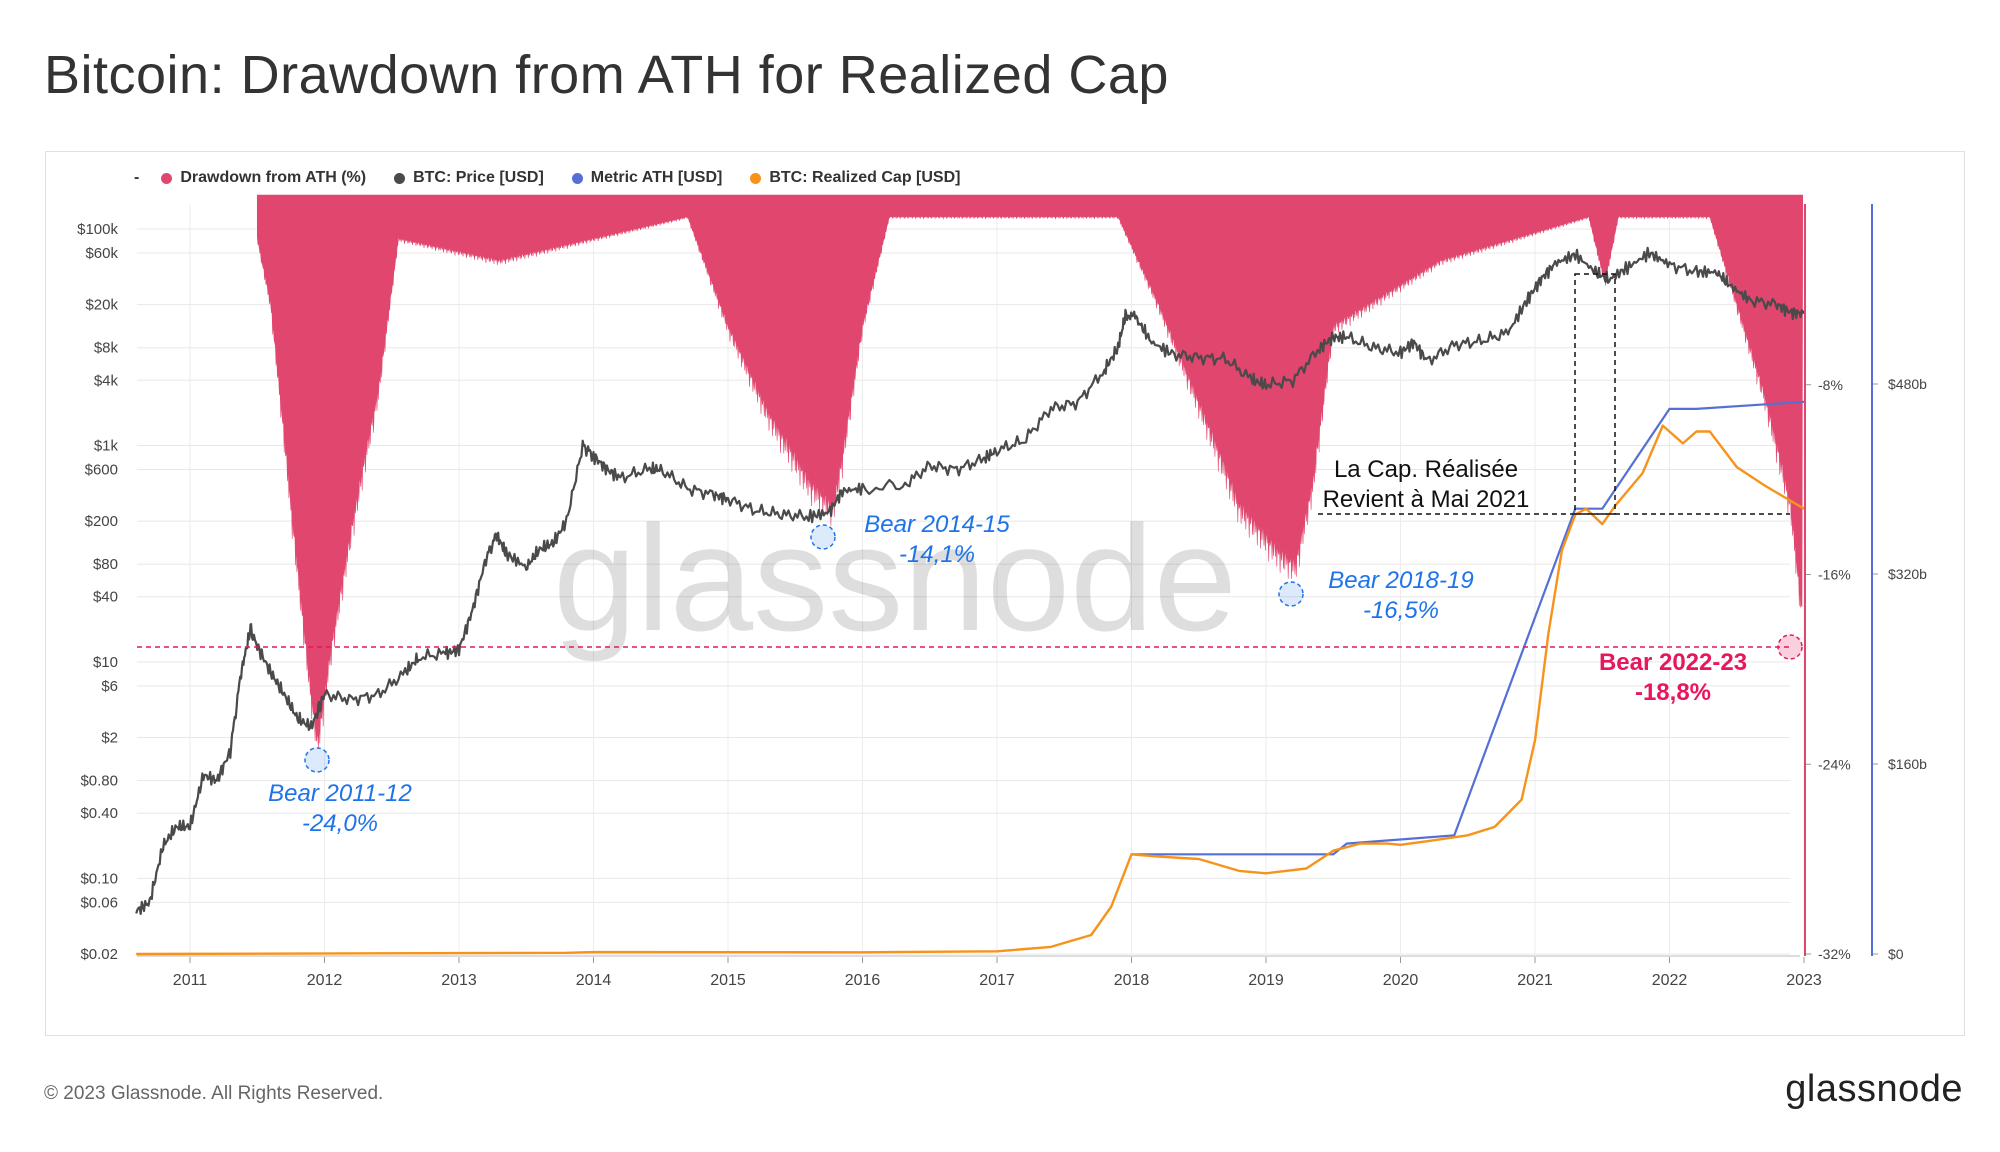 The height and width of the screenshot is (1152, 2000). Describe the element at coordinates (190, 980) in the screenshot. I see `x-tick-label: 2011` at that location.